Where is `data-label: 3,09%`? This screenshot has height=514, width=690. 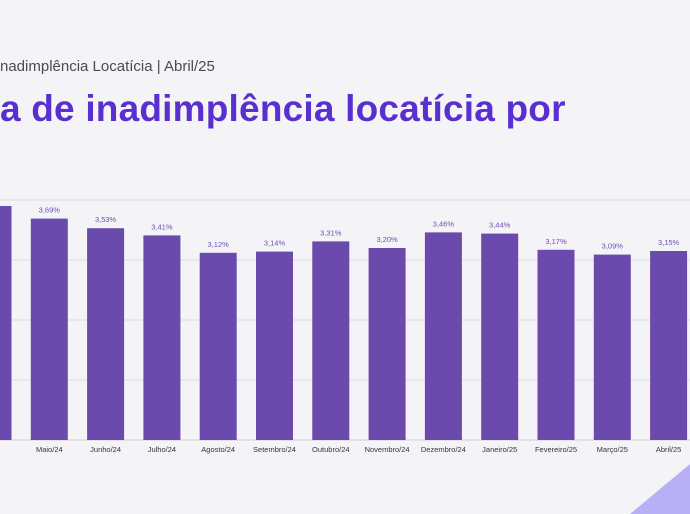
data-label: 3,09% is located at coordinates (613, 246).